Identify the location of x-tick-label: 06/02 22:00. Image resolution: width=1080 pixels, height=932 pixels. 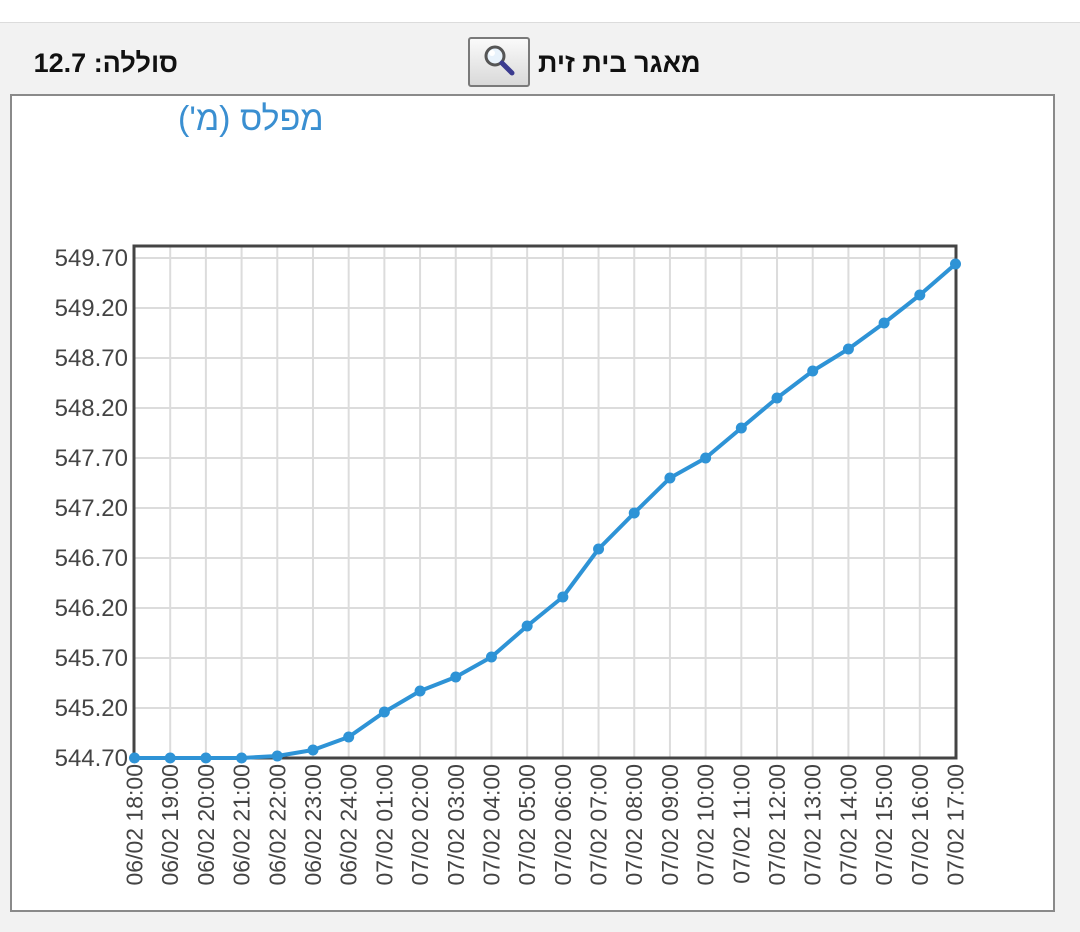
(277, 825).